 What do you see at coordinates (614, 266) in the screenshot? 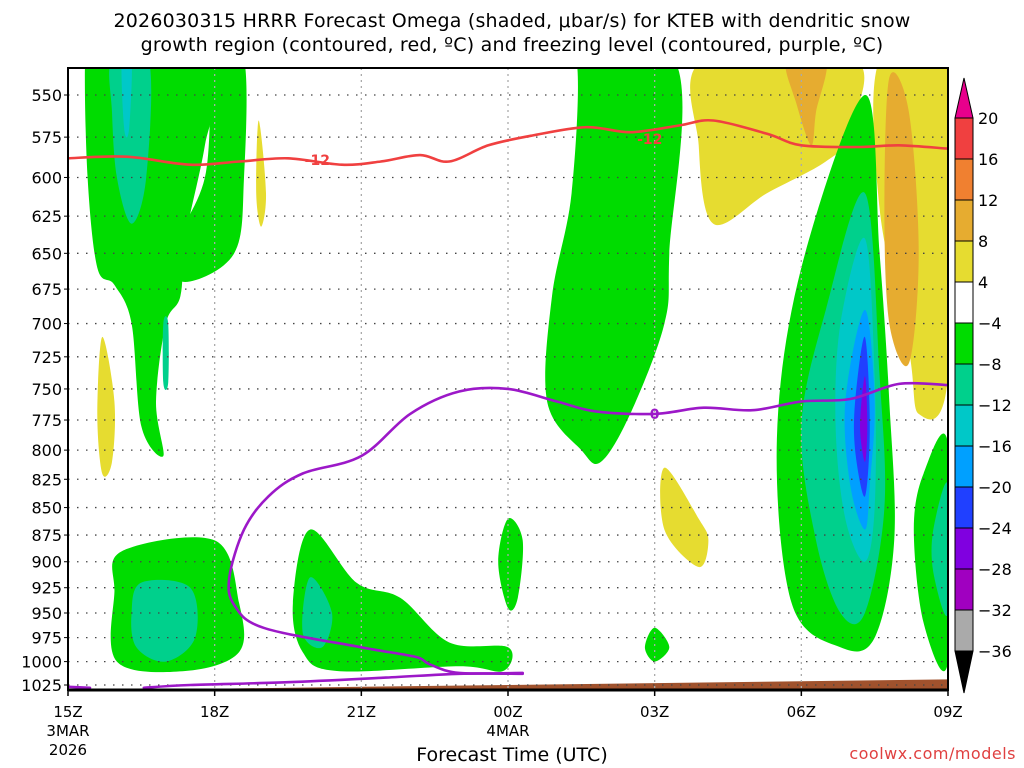
I see `omega-region-midday-ascent-column` at bounding box center [614, 266].